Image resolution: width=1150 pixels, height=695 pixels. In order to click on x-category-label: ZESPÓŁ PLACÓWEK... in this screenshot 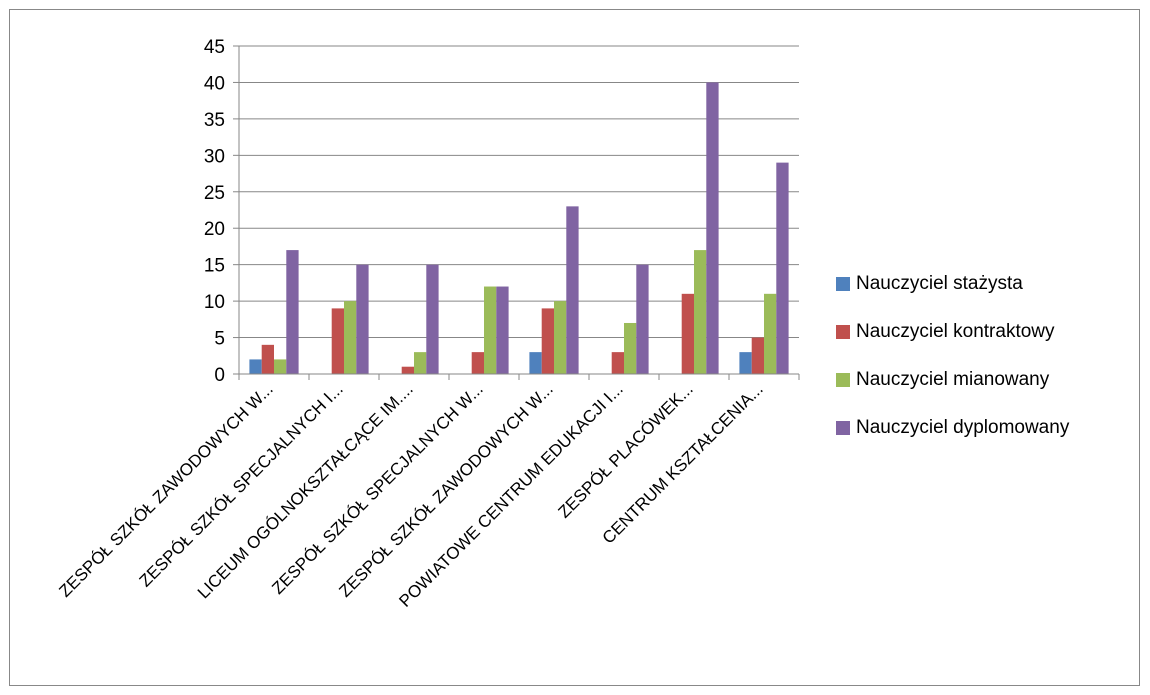, I will do `click(625, 450)`.